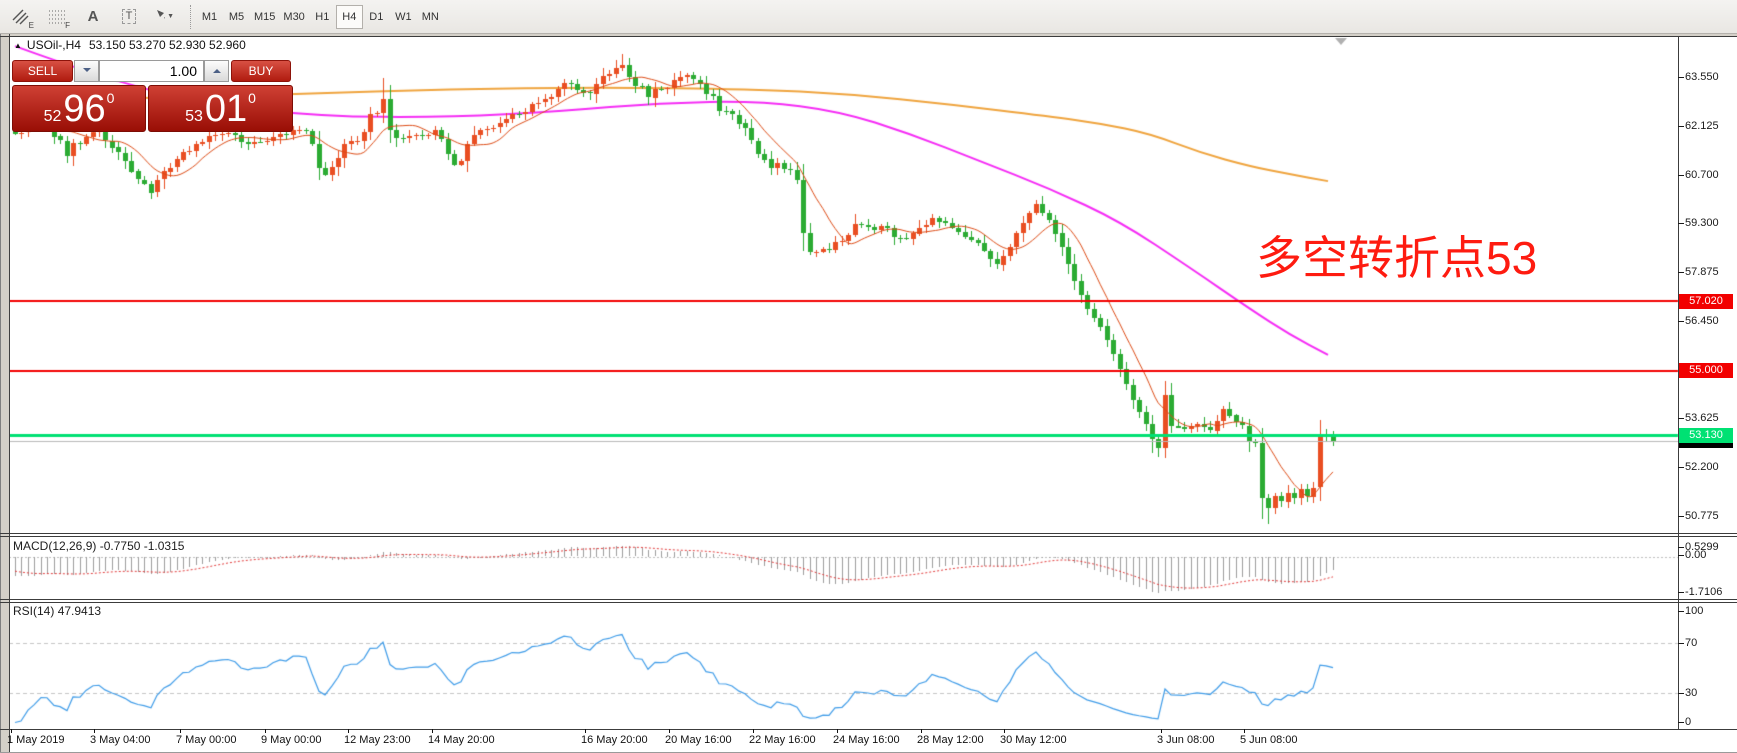  Describe the element at coordinates (1702, 223) in the screenshot. I see `price-axis-label: 59.300` at that location.